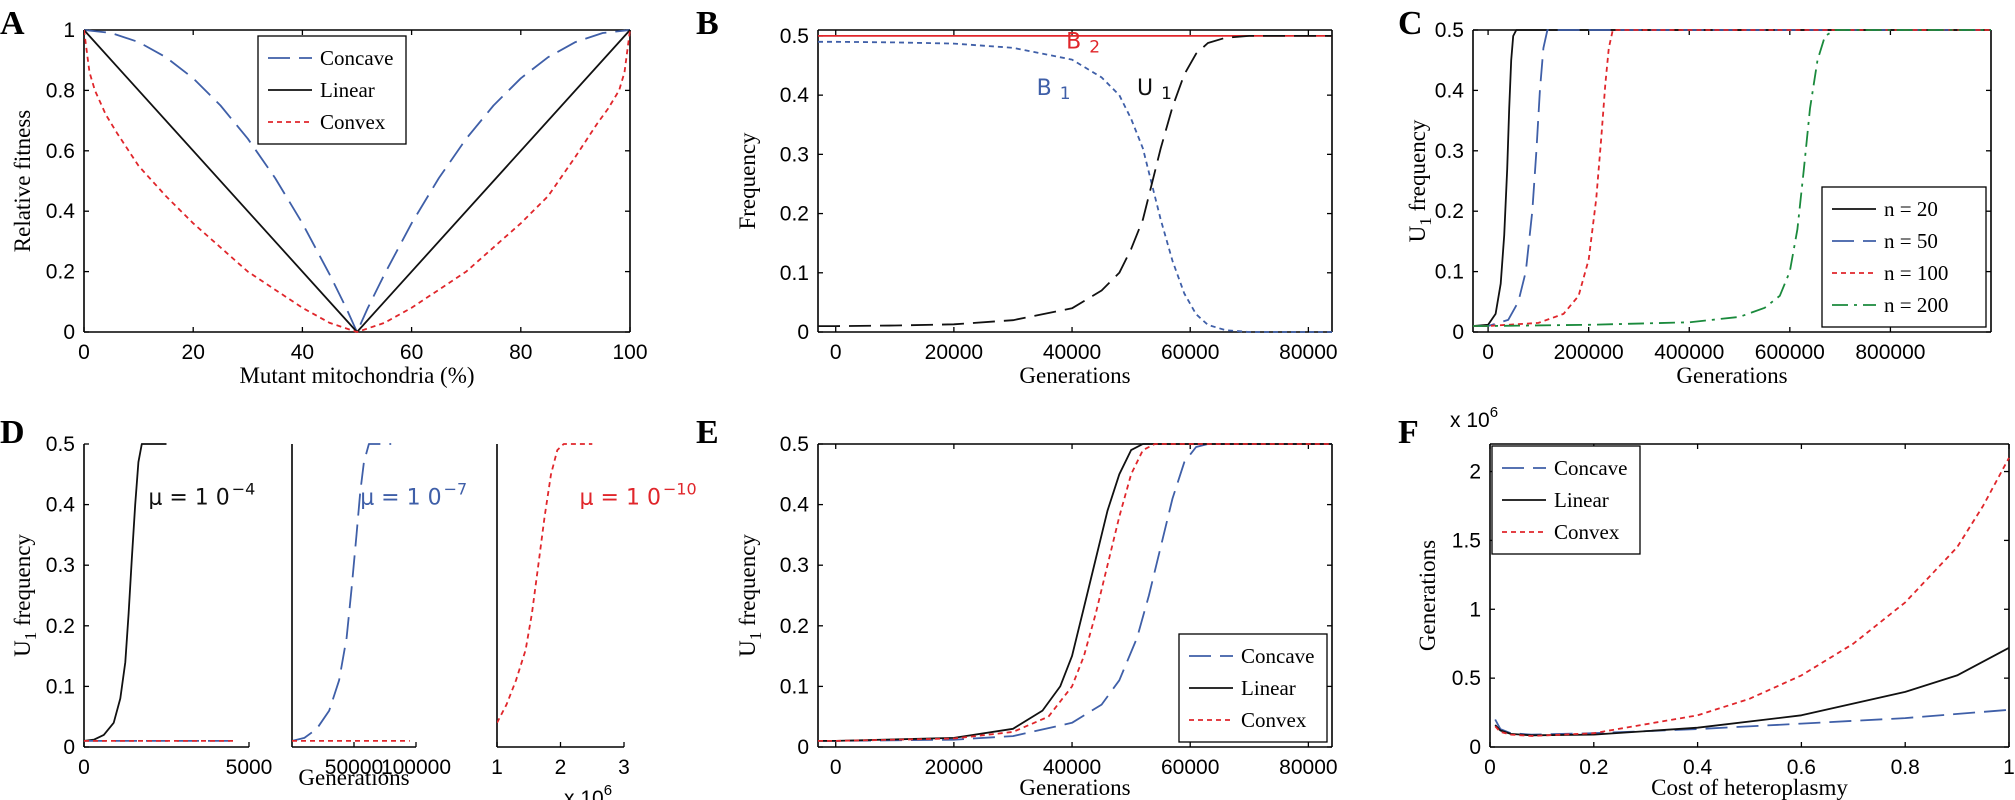  What do you see at coordinates (584, 793) in the screenshot?
I see `multiplier-base: x 10` at bounding box center [584, 793].